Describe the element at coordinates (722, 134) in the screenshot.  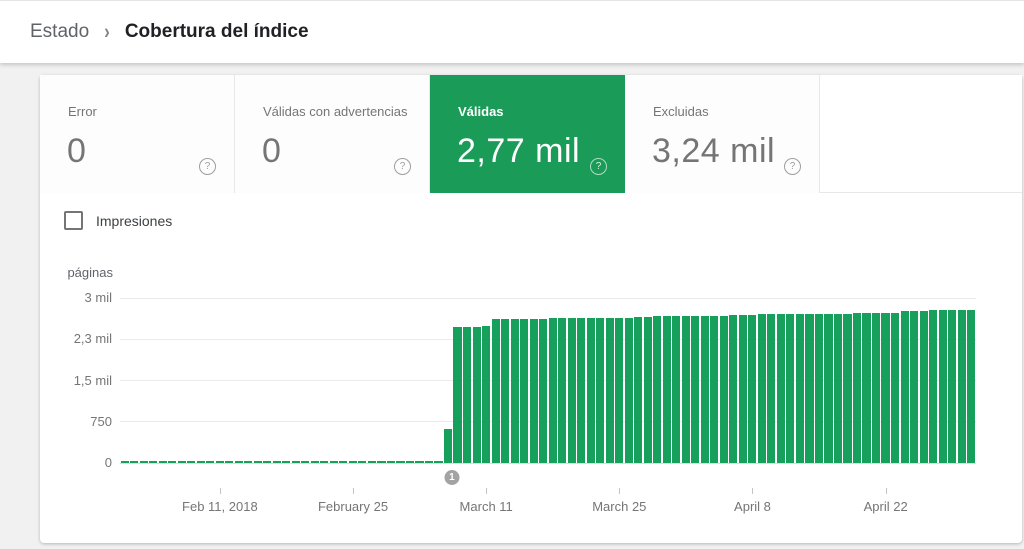
I see `tab-excluded: Excluidas 3,24 mil ?` at that location.